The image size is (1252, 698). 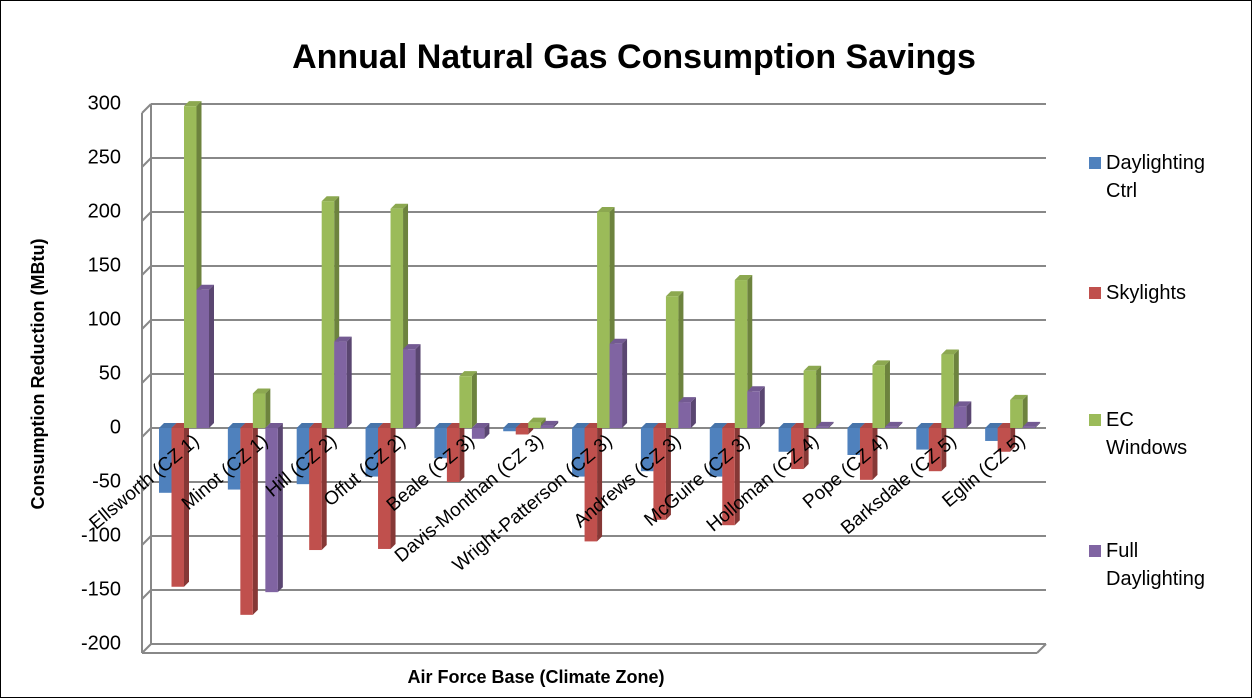 I want to click on legend-item: EC Windows, so click(x=1164, y=434).